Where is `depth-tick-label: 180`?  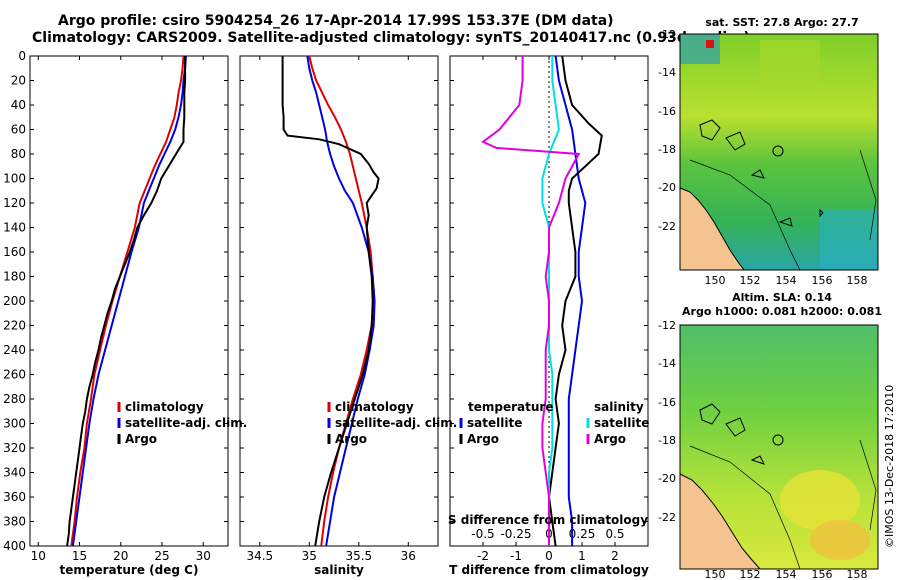 depth-tick-label: 180 is located at coordinates (14, 277).